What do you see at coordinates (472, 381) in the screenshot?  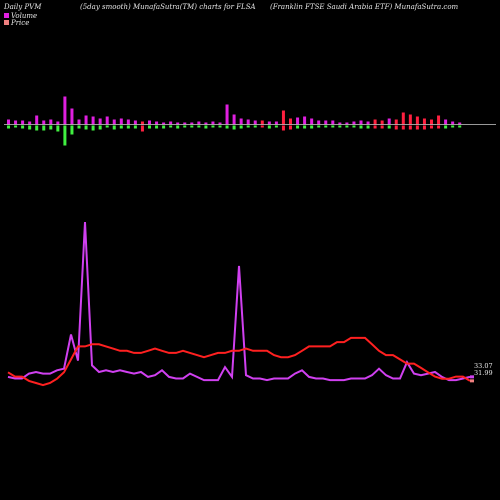 I see `price-end-marker` at bounding box center [472, 381].